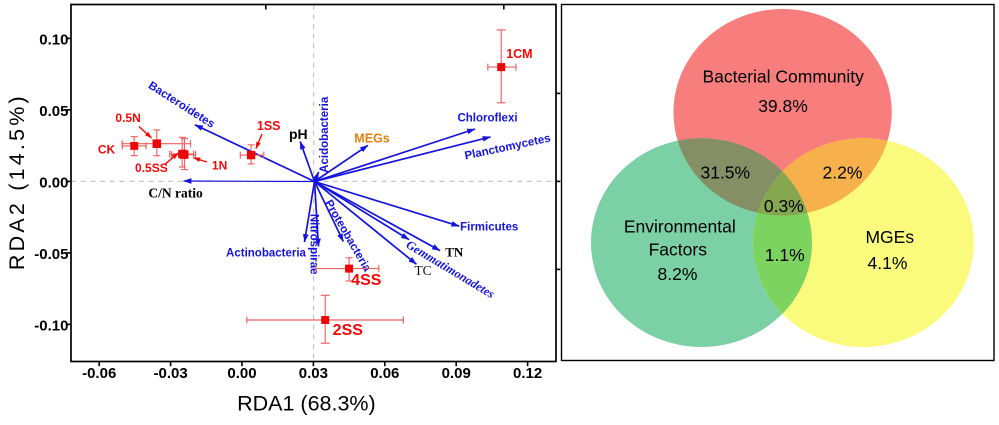  Describe the element at coordinates (313, 373) in the screenshot. I see `svg-text: 0.03` at that location.